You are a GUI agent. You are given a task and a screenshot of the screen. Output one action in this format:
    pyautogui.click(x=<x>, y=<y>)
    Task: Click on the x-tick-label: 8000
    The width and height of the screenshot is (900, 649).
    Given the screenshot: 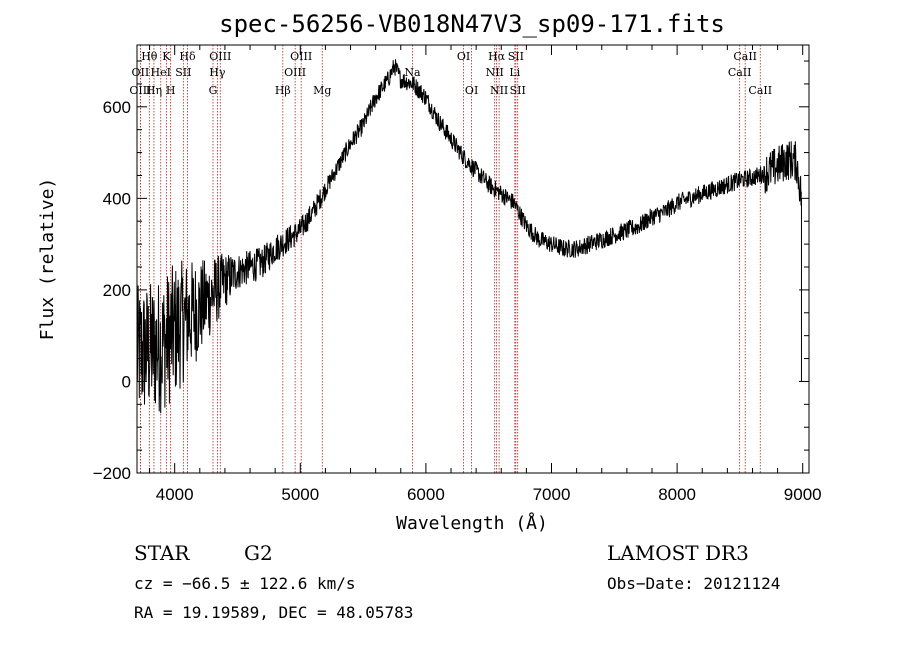 What is the action you would take?
    pyautogui.click(x=677, y=494)
    